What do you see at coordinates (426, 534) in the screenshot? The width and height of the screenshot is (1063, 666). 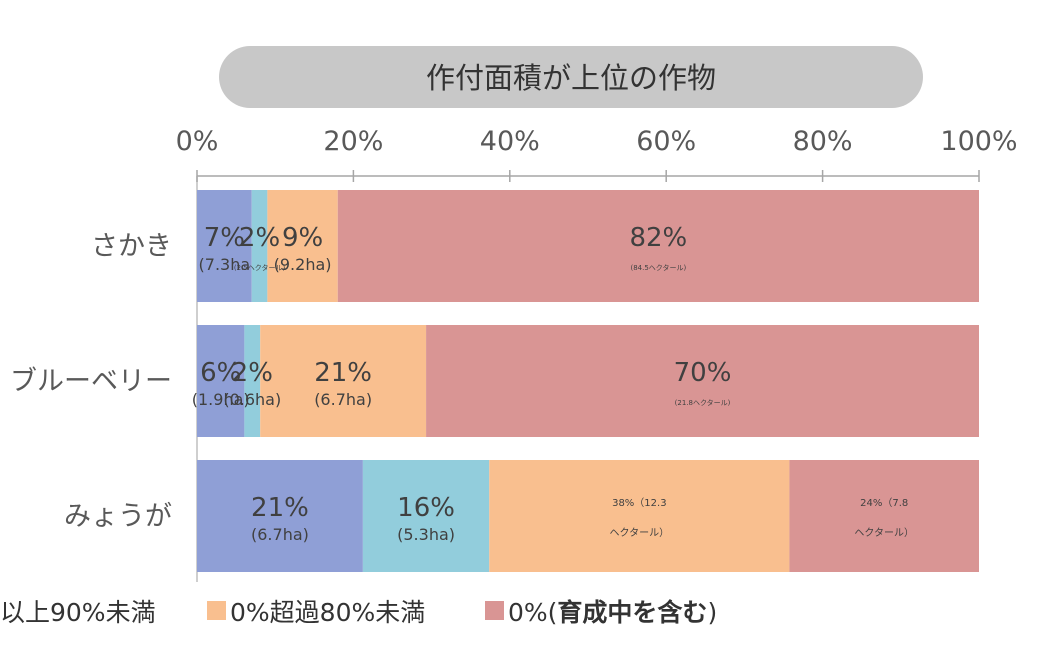 I see `data-sublabel: (5.3ha)` at bounding box center [426, 534].